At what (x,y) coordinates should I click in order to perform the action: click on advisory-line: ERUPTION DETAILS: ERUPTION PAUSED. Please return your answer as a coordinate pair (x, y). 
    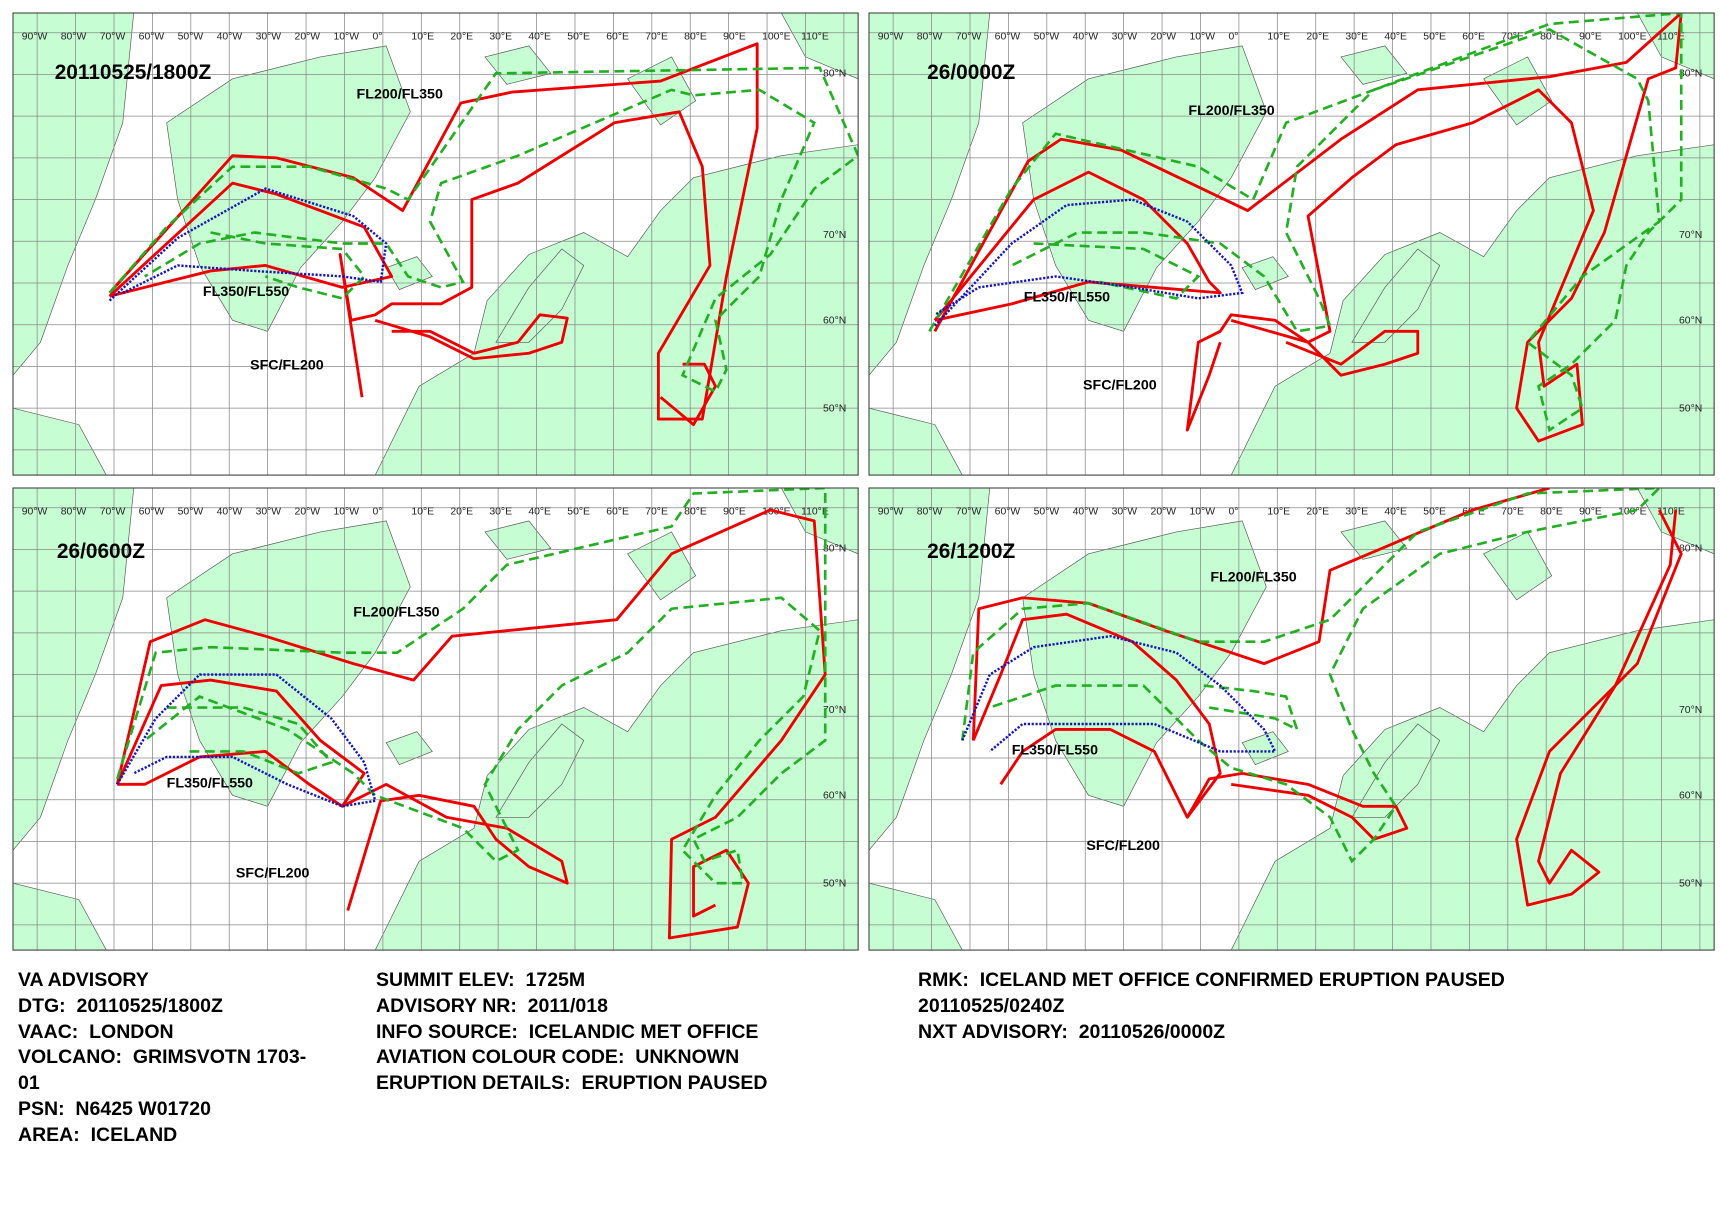
    Looking at the image, I should click on (572, 1083).